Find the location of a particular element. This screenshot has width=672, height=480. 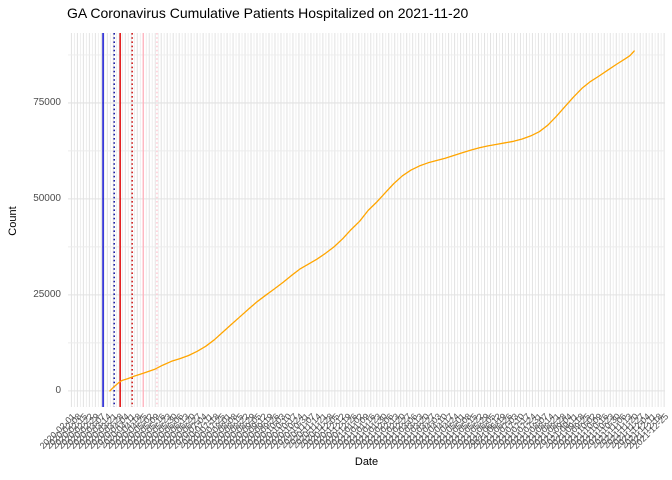

y-axis-title: Count is located at coordinates (13, 221).